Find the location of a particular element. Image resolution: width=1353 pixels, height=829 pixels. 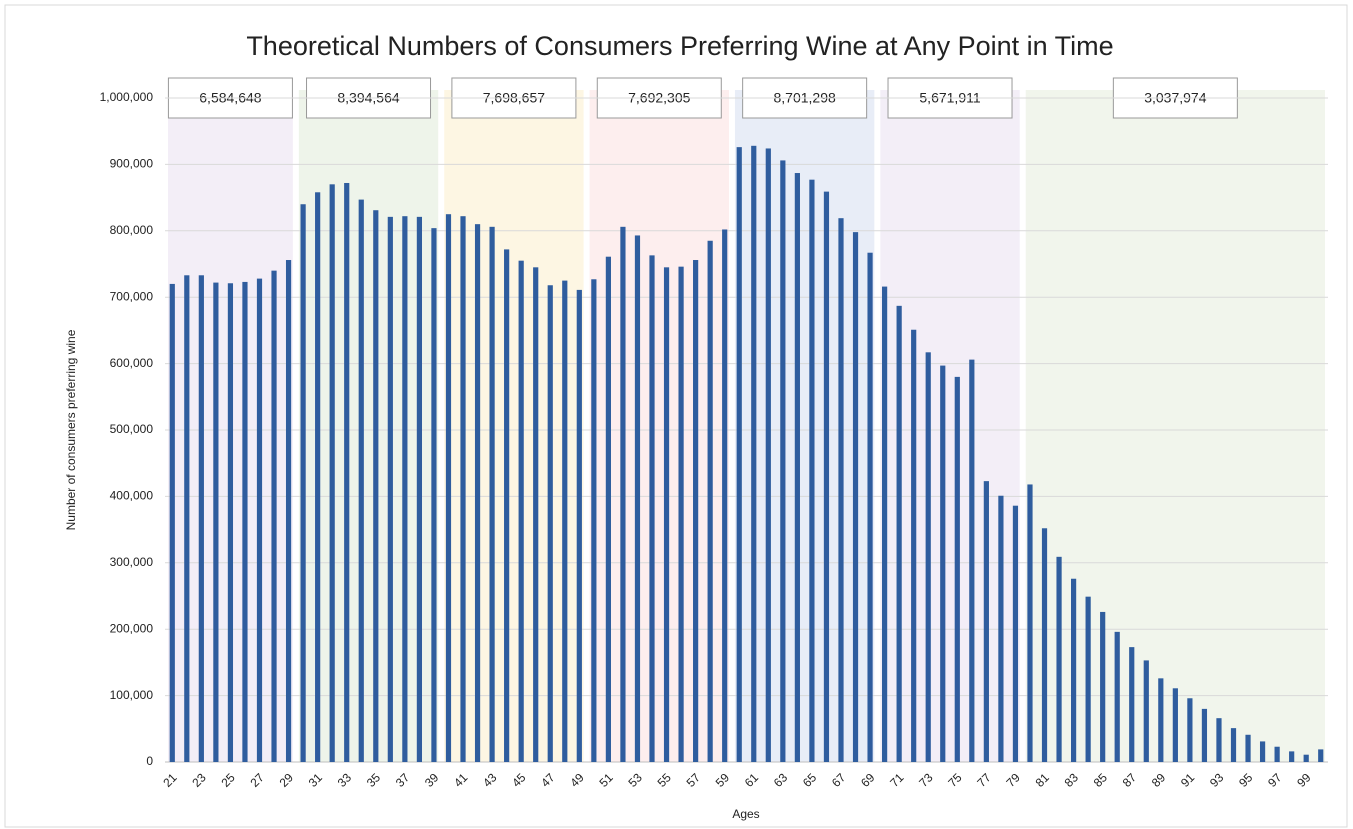

y-tick-label: 1,000,000 is located at coordinates (127, 97).